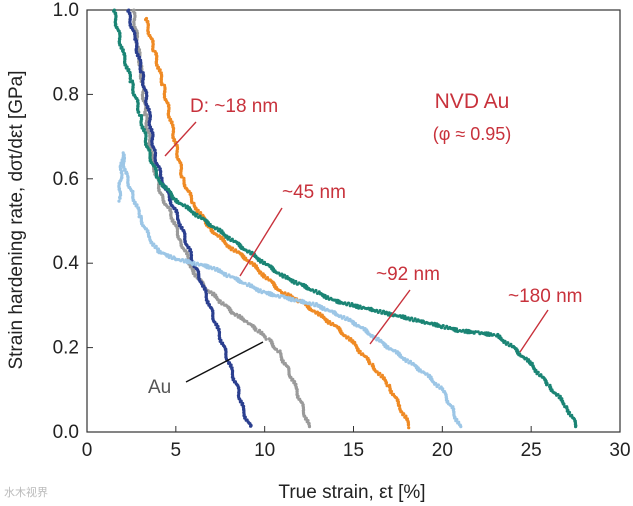 The height and width of the screenshot is (506, 633). What do you see at coordinates (442, 450) in the screenshot?
I see `x-tick-label: 20` at bounding box center [442, 450].